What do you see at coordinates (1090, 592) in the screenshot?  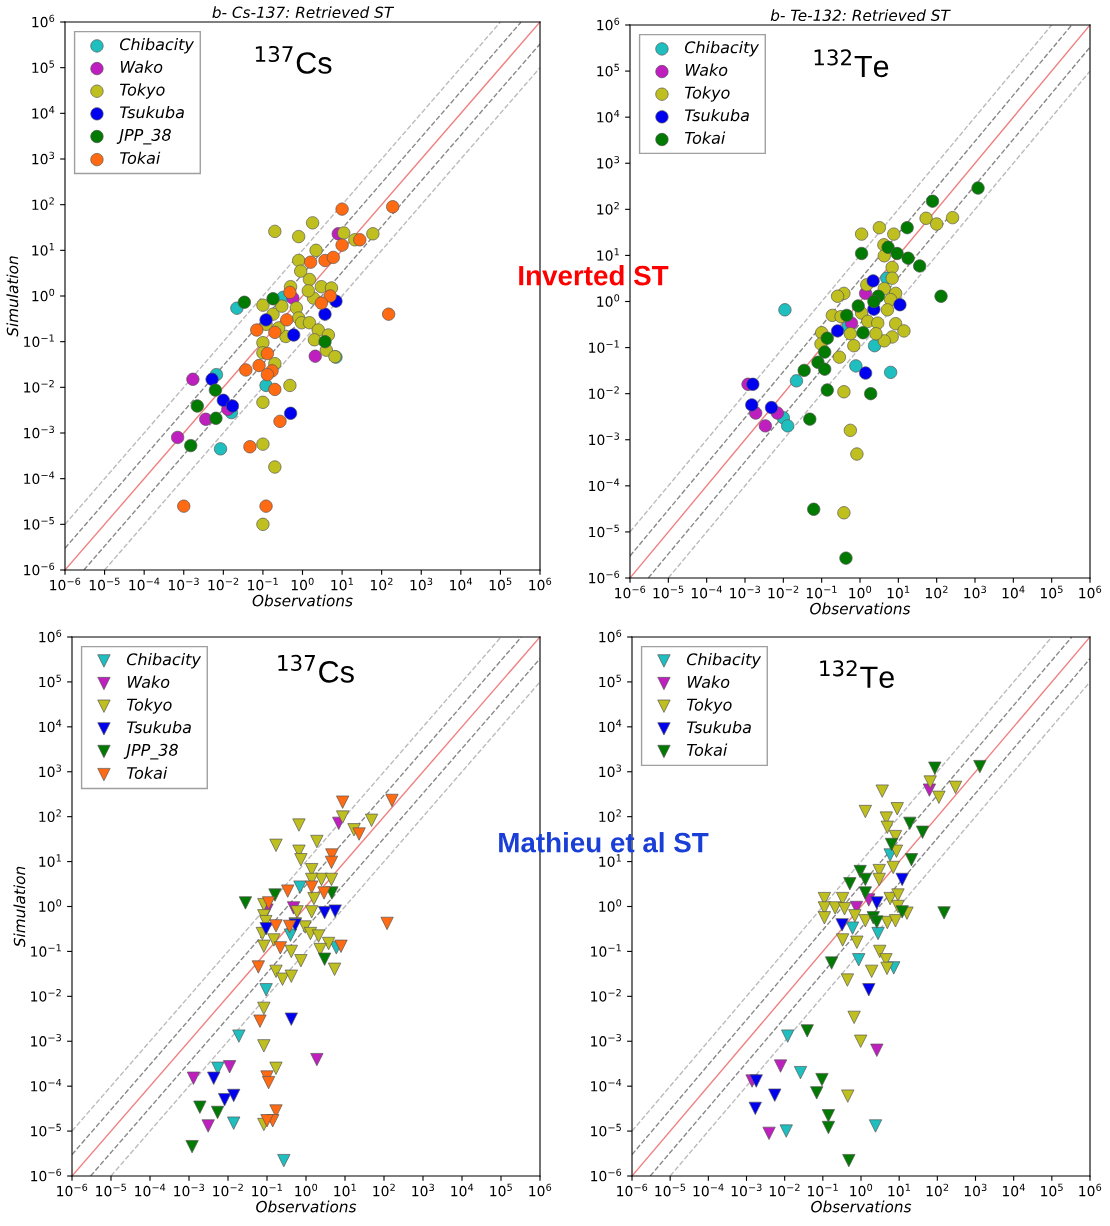 I see `x-tick-label: 10$^{6}$` at bounding box center [1090, 592].